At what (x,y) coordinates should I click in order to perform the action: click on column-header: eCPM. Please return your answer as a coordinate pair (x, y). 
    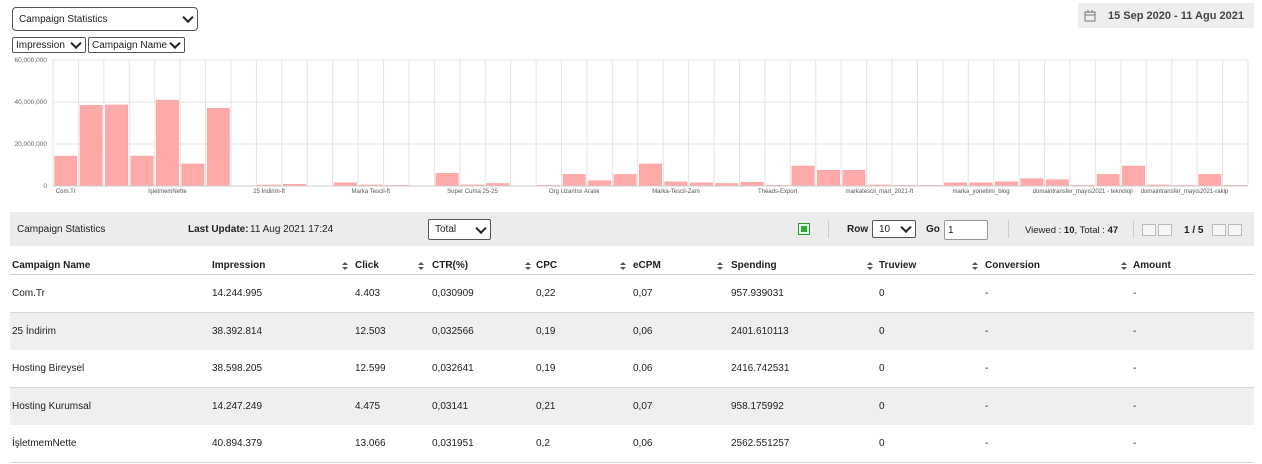
    Looking at the image, I should click on (647, 265).